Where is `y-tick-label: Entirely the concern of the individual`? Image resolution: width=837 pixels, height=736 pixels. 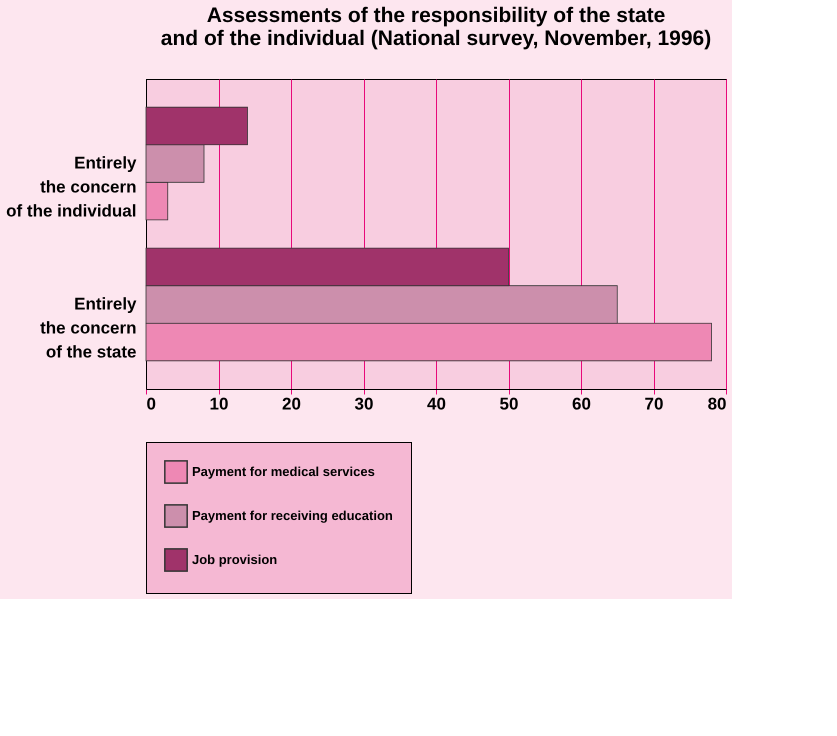 y-tick-label: Entirely the concern of the individual is located at coordinates (72, 187).